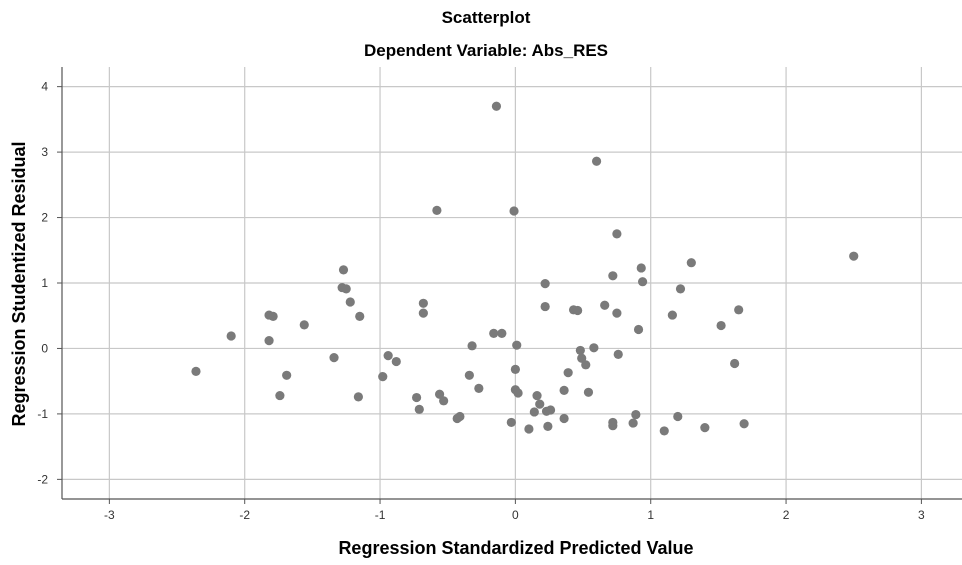 Image resolution: width=962 pixels, height=565 pixels. Describe the element at coordinates (109, 515) in the screenshot. I see `x-tick-label: -3` at that location.